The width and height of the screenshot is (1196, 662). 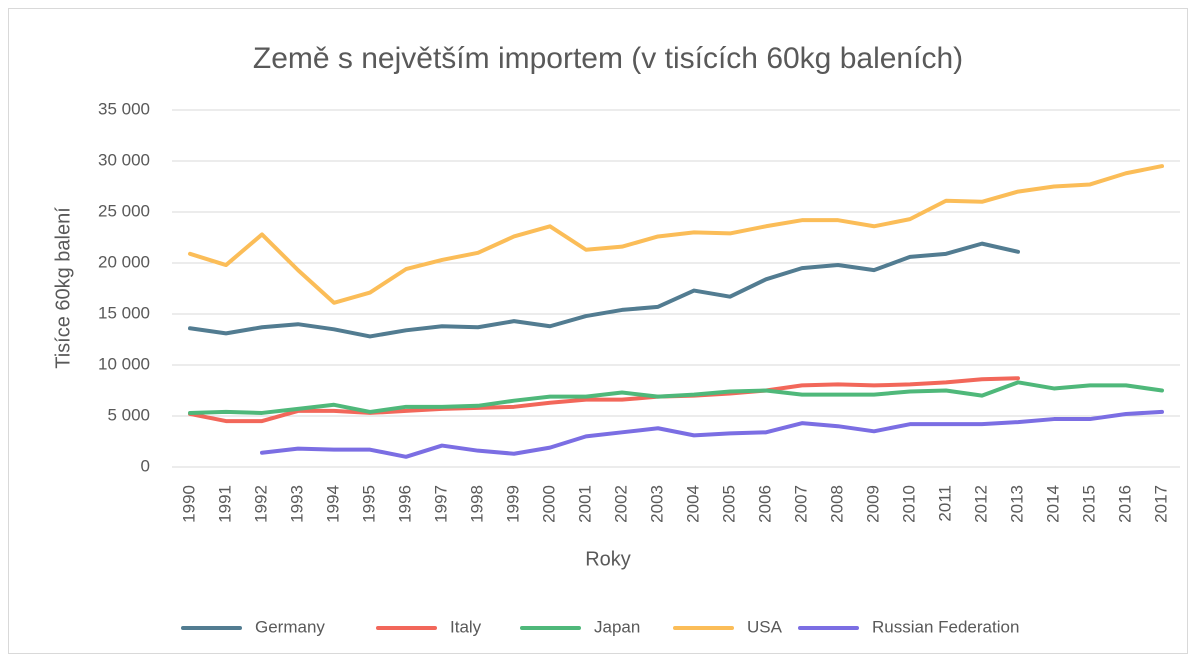 I want to click on y-axis-title: Tisíce 60kg balení, so click(x=63, y=288).